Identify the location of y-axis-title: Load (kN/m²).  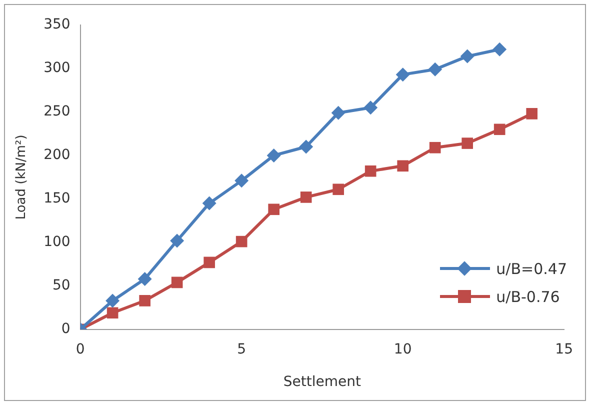
(22, 177).